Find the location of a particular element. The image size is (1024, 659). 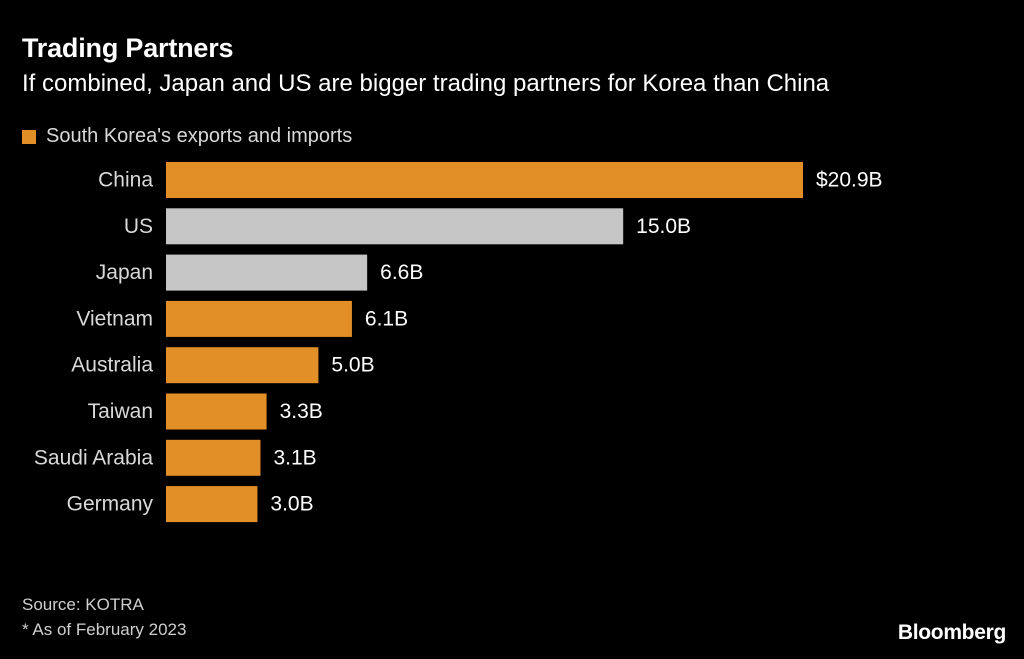

legend: South Korea's exports and imports is located at coordinates (187, 136).